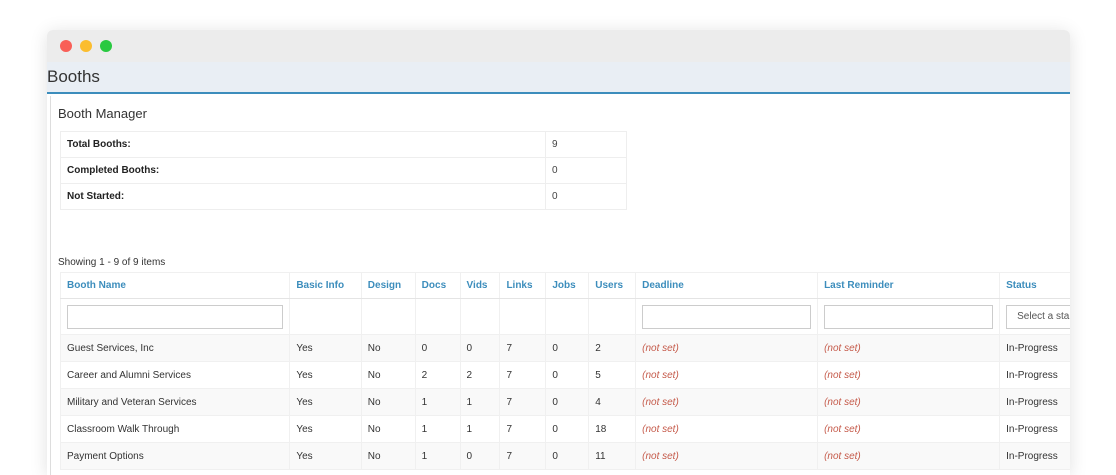 This screenshot has width=1116, height=475. What do you see at coordinates (909, 285) in the screenshot?
I see `column-header-last-reminder: Last Reminder` at bounding box center [909, 285].